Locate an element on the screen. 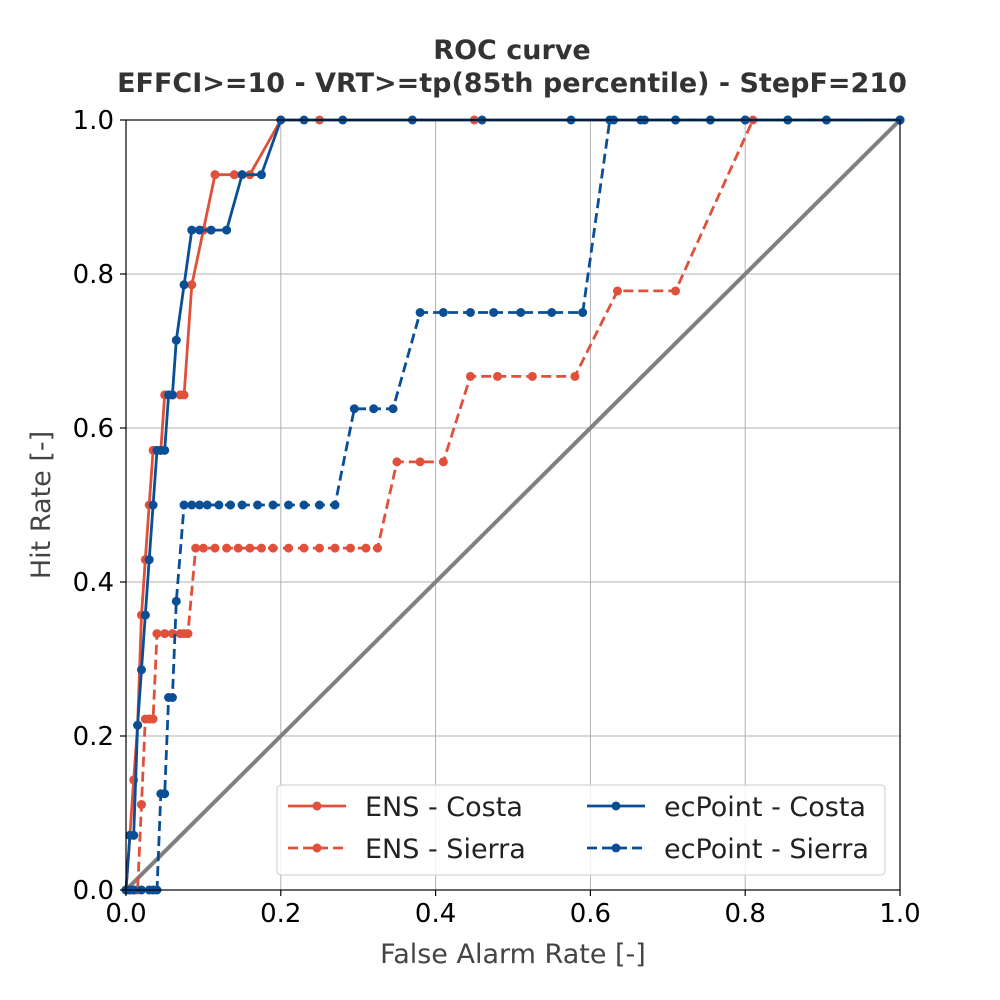  y-tick-label: 0.0 is located at coordinates (93, 891).